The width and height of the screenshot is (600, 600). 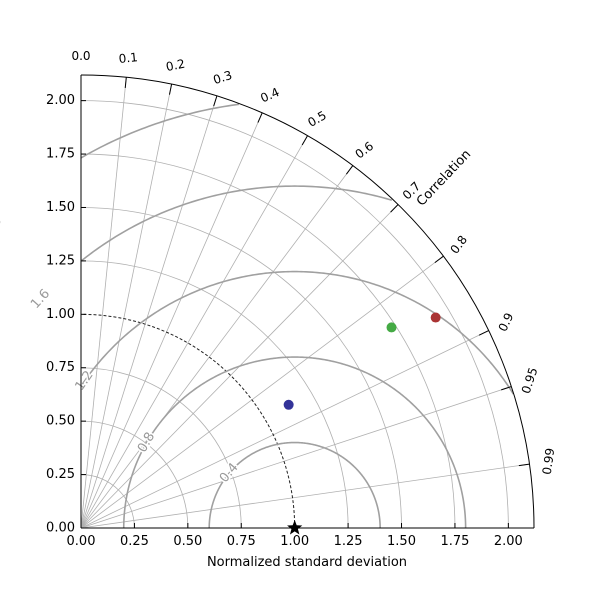 I want to click on correlation-tick-label: 0.5, so click(x=317, y=119).